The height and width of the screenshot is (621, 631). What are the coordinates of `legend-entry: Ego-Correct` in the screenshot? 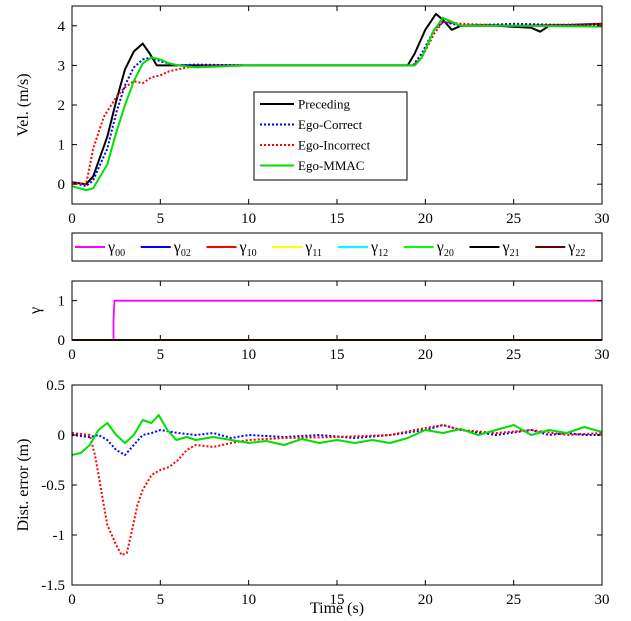 It's located at (330, 124).